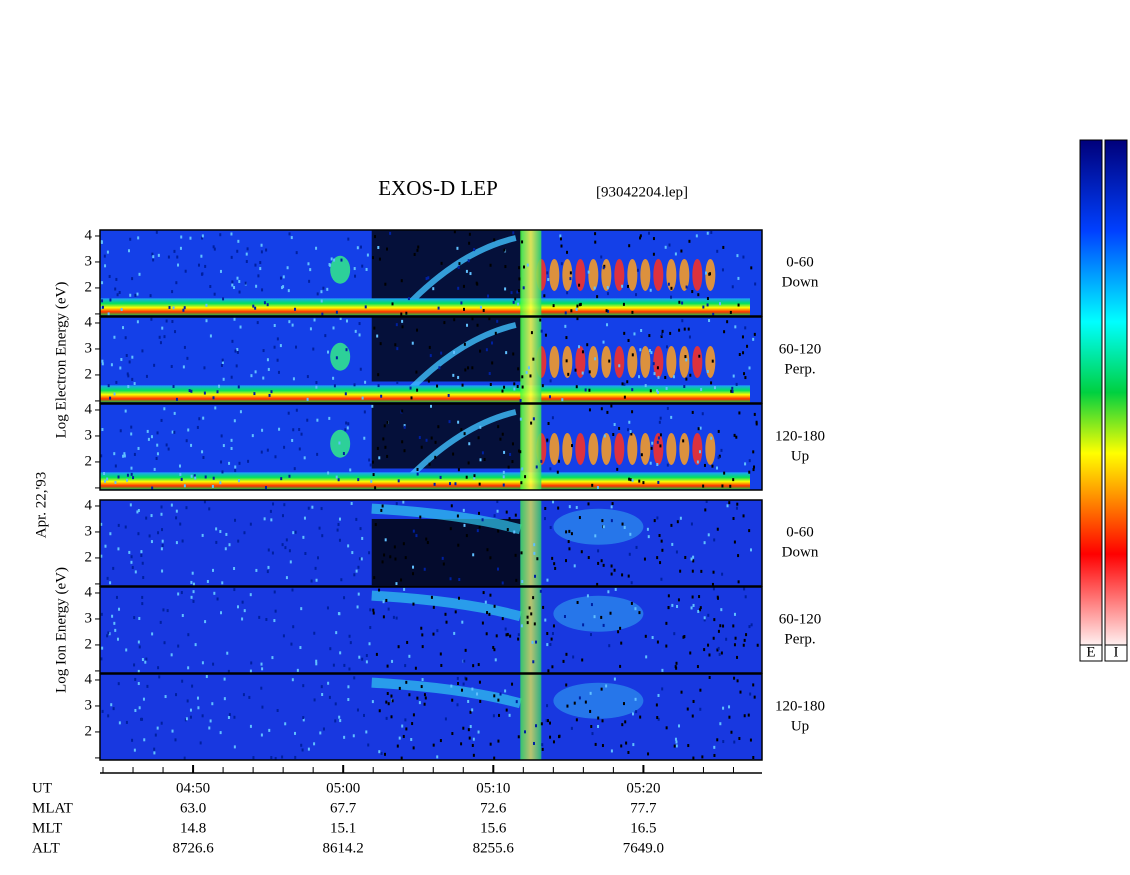 The width and height of the screenshot is (1130, 875). What do you see at coordinates (598, 526) in the screenshot?
I see `ion-cloud` at bounding box center [598, 526].